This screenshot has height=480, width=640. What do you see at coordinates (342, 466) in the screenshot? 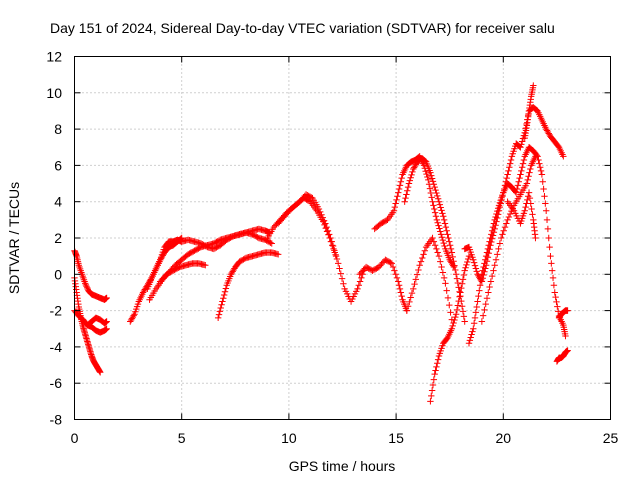
I see `x-axis-label: GPS time / hours` at bounding box center [342, 466].